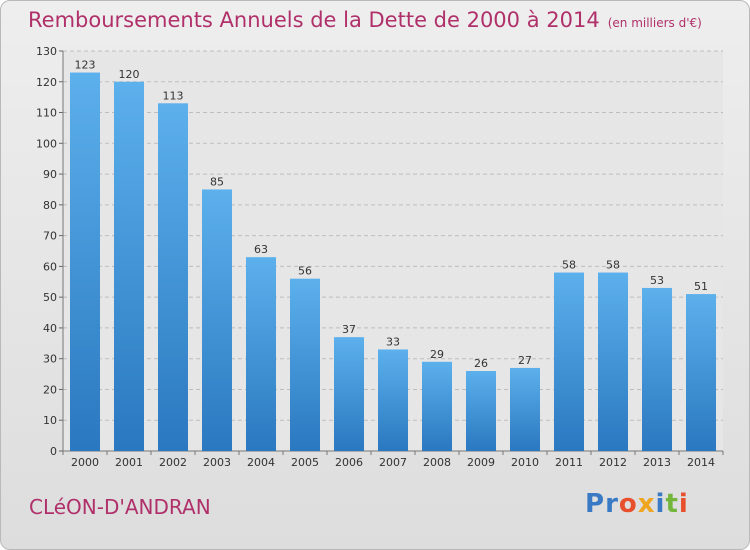  What do you see at coordinates (349, 329) in the screenshot?
I see `bar-value-label: 37` at bounding box center [349, 329].